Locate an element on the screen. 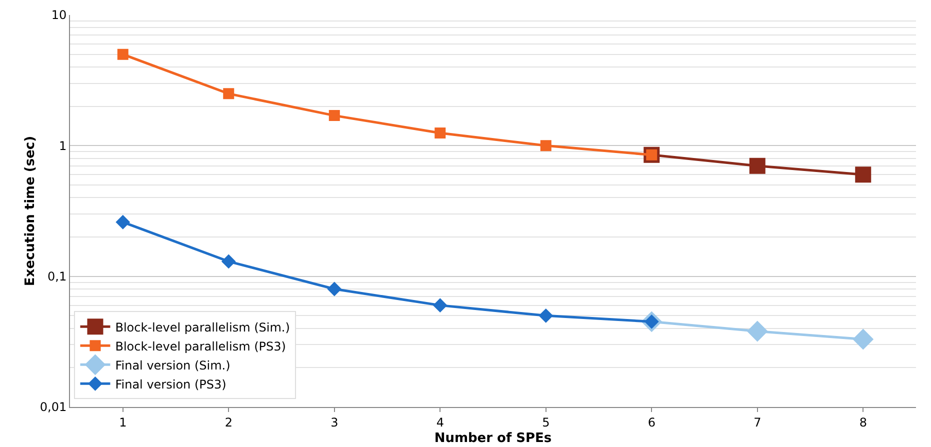 The image size is (931, 447). x-tick-label: 5 is located at coordinates (546, 422).